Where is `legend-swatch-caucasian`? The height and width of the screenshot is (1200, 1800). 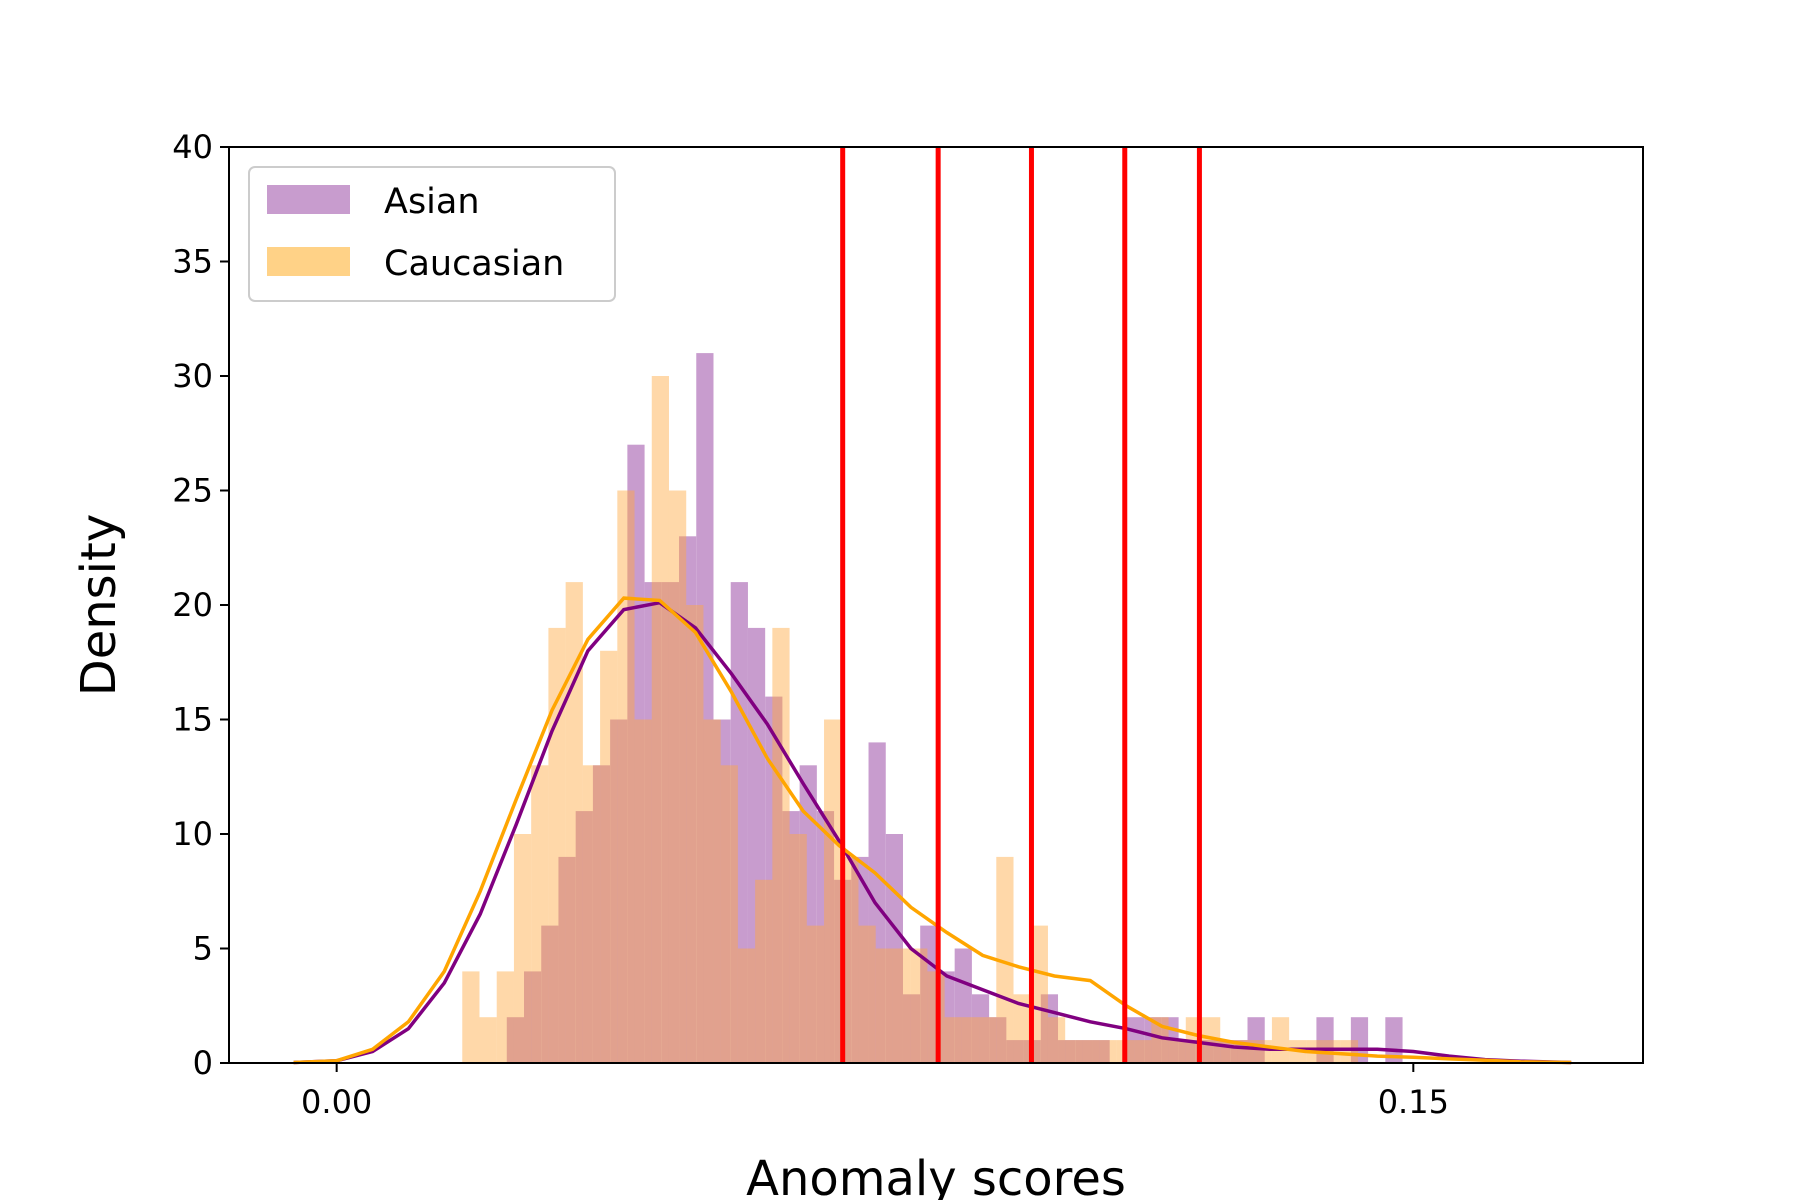 legend-swatch-caucasian is located at coordinates (308, 261).